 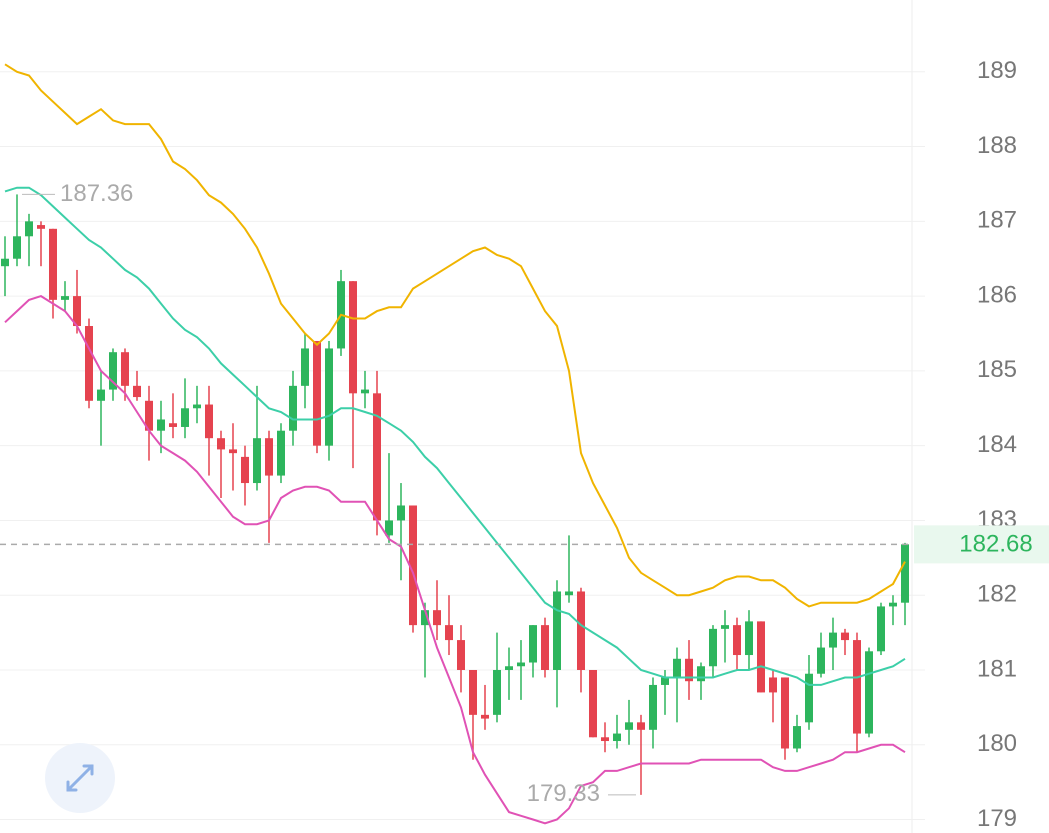 I want to click on expand-icon, so click(x=80, y=778).